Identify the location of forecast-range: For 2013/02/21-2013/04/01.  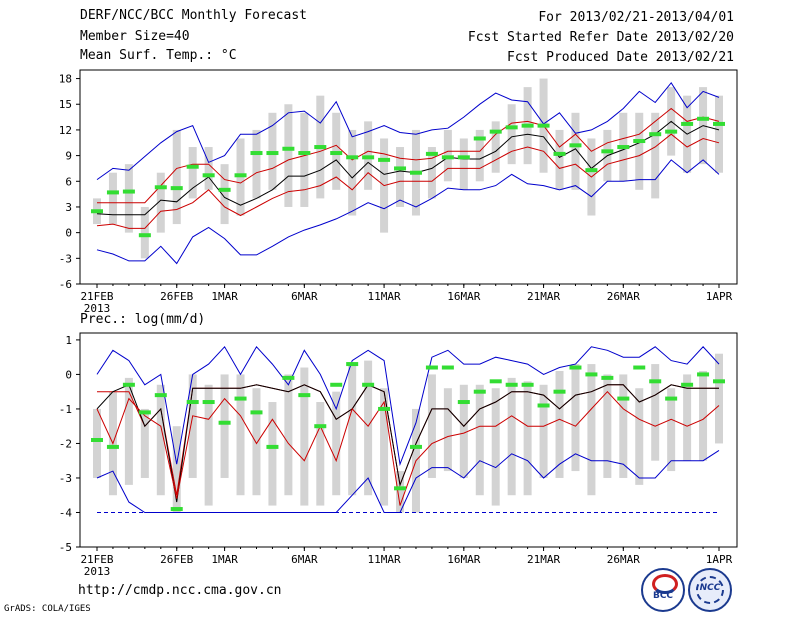
(636, 17).